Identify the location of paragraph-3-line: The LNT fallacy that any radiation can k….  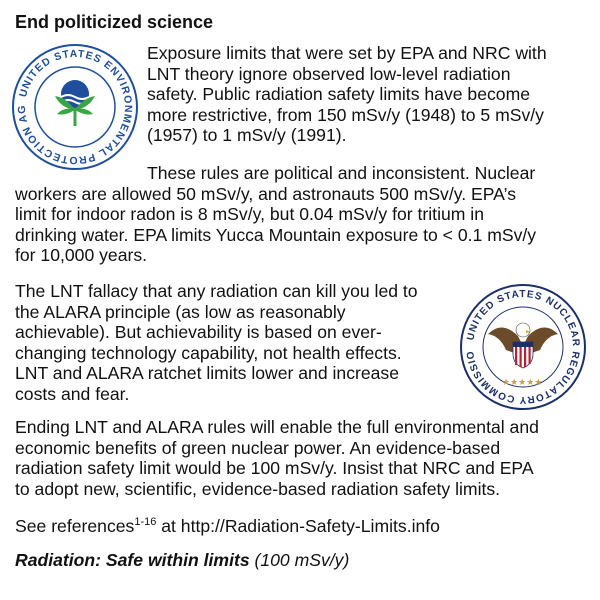
(216, 291).